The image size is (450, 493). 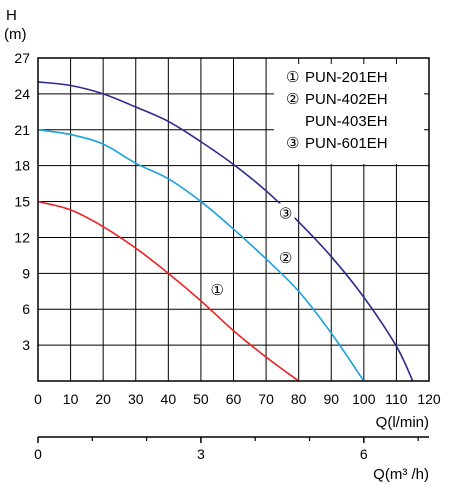 What do you see at coordinates (22, 94) in the screenshot?
I see `y-tick-label-24: 24` at bounding box center [22, 94].